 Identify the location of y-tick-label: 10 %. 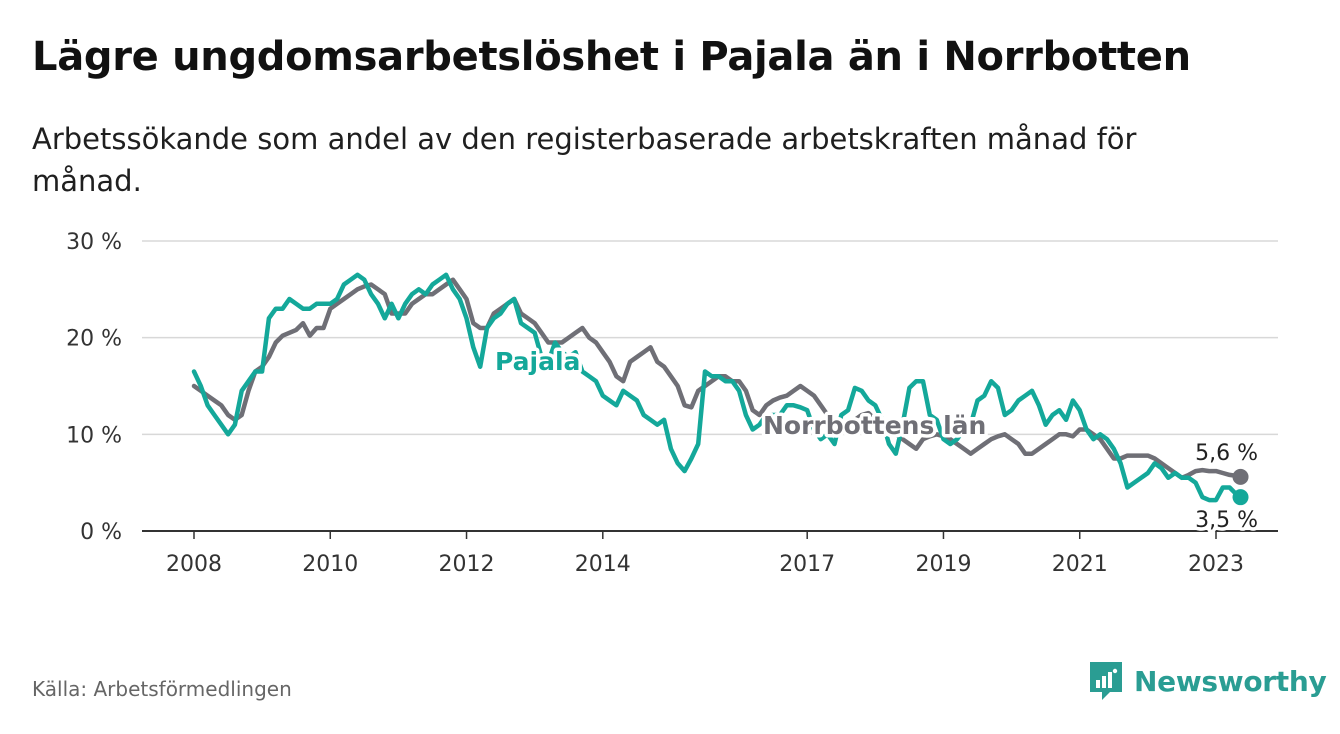
(94, 435).